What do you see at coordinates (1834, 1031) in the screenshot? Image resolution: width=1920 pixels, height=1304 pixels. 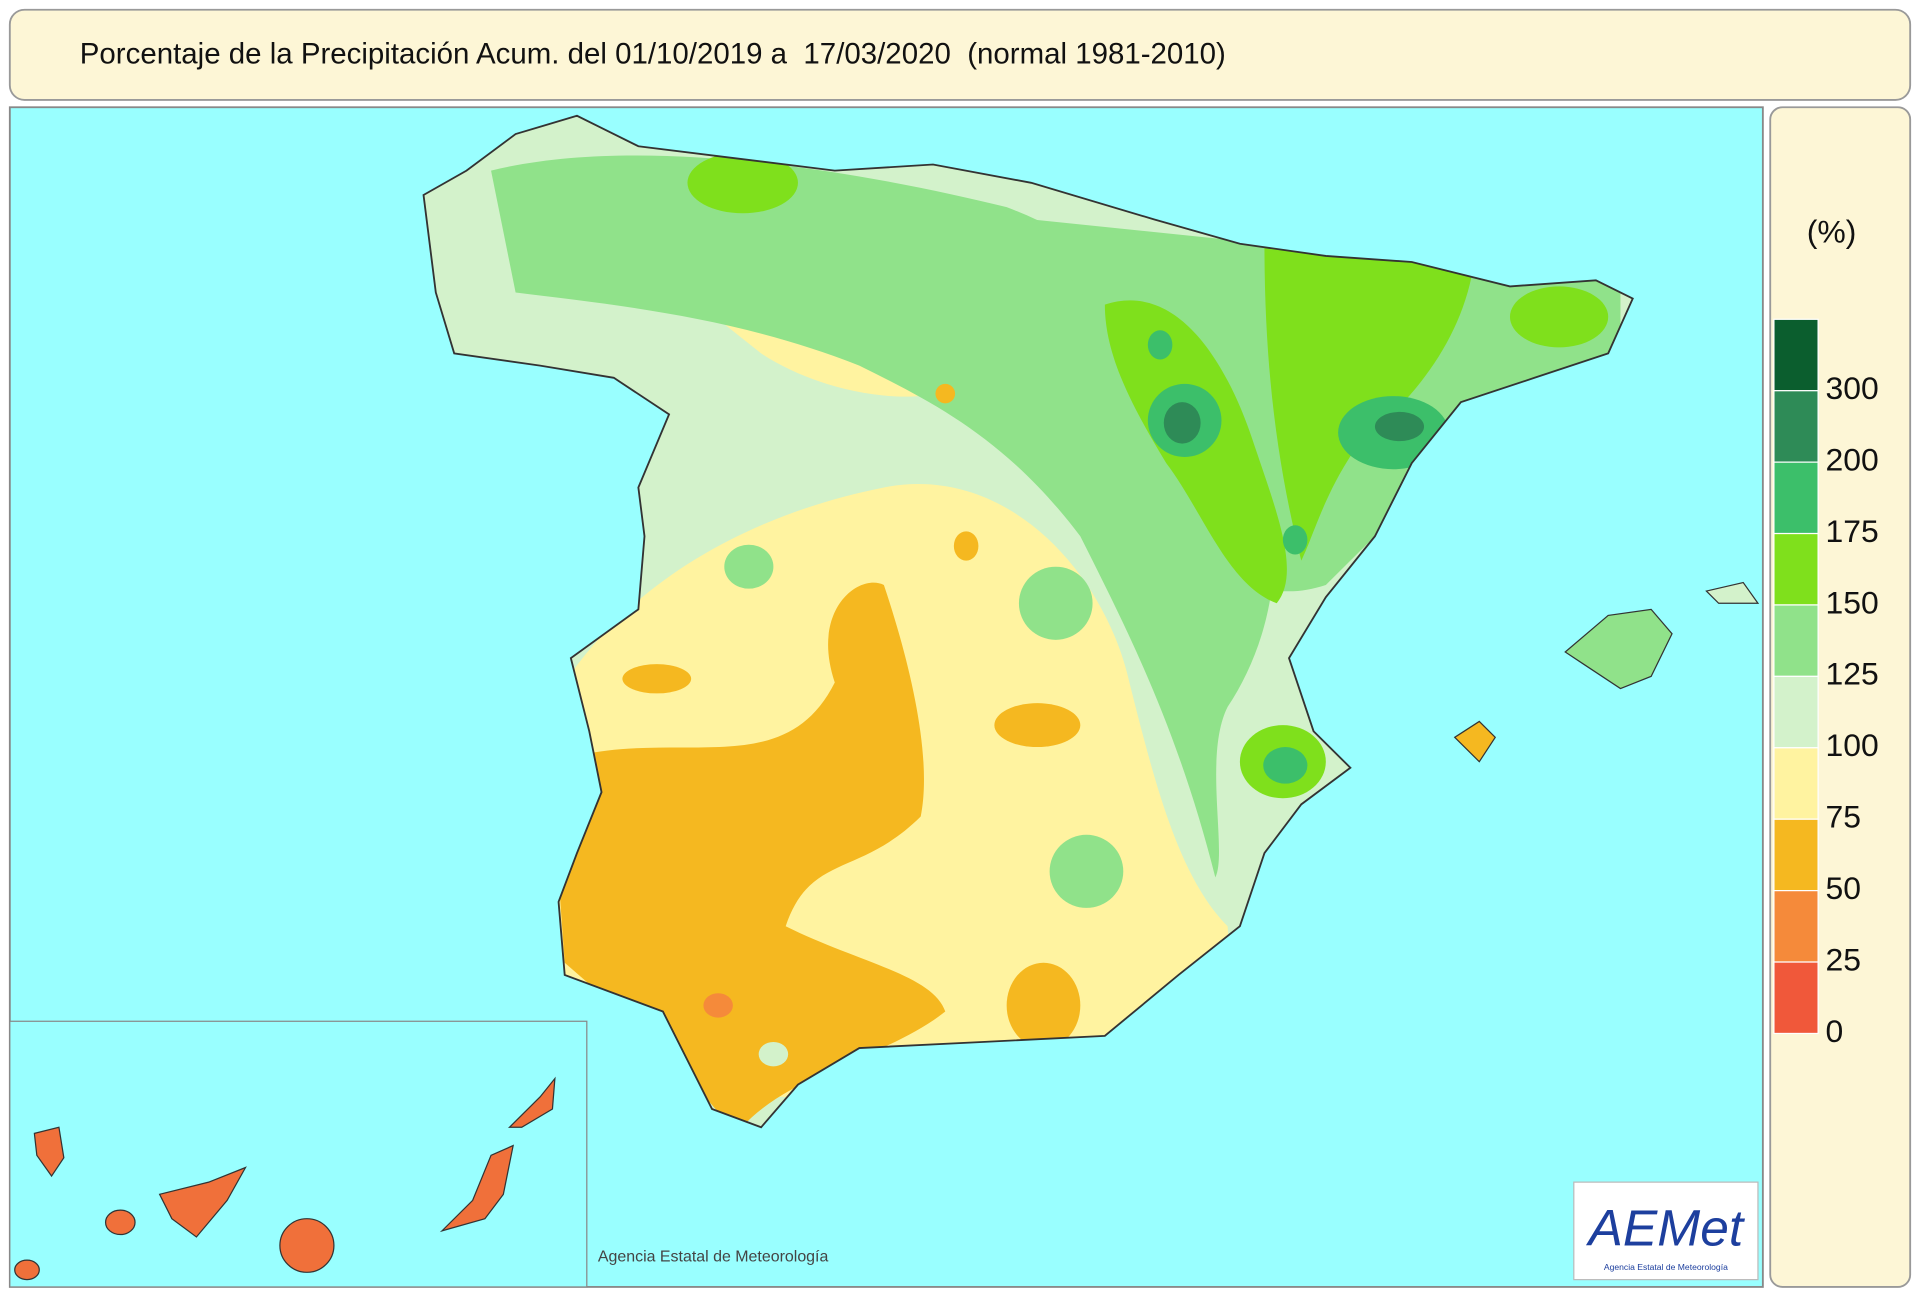 I see `legend-label: 0` at bounding box center [1834, 1031].